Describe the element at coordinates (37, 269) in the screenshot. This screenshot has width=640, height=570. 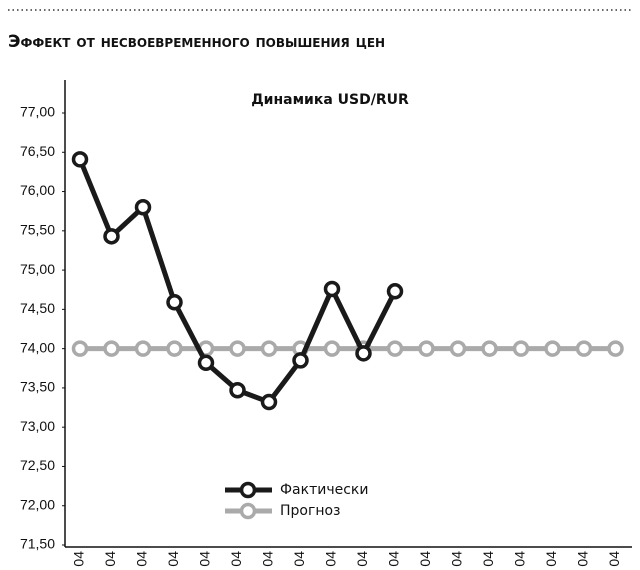
I see `y-tick-label: 75,00` at that location.